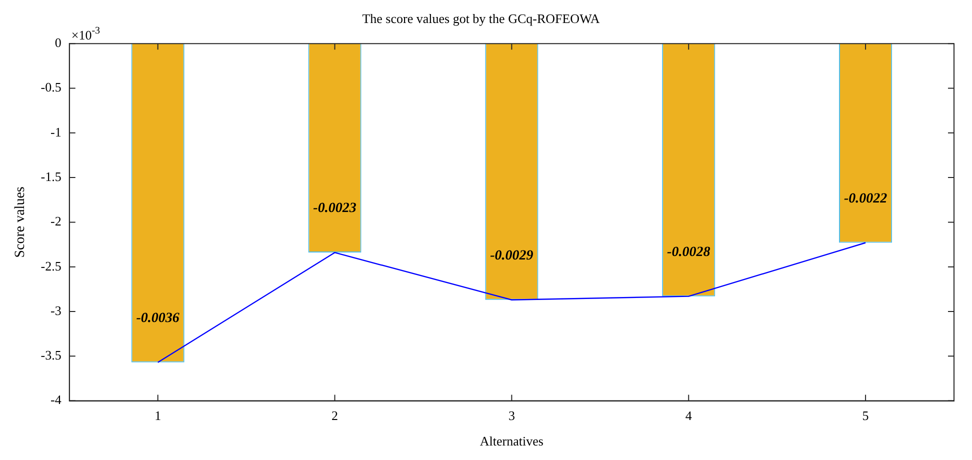  Describe the element at coordinates (688, 416) in the screenshot. I see `x-tick-label: 4` at that location.